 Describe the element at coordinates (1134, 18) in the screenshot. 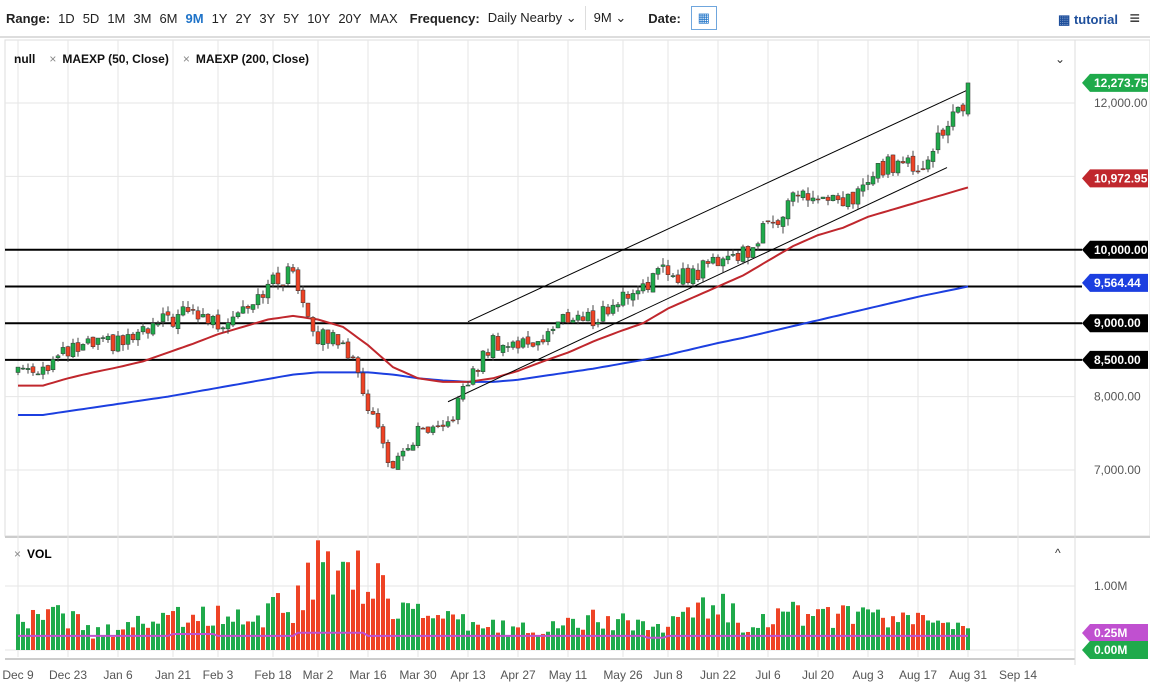

I see `hamburger-menu-icon: ≡` at that location.